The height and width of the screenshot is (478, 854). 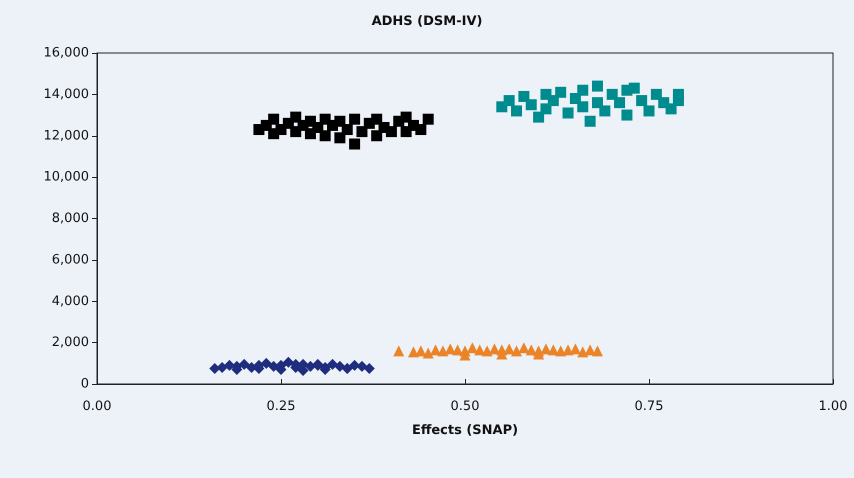 I want to click on y-tick-label: 0, so click(x=84, y=384).